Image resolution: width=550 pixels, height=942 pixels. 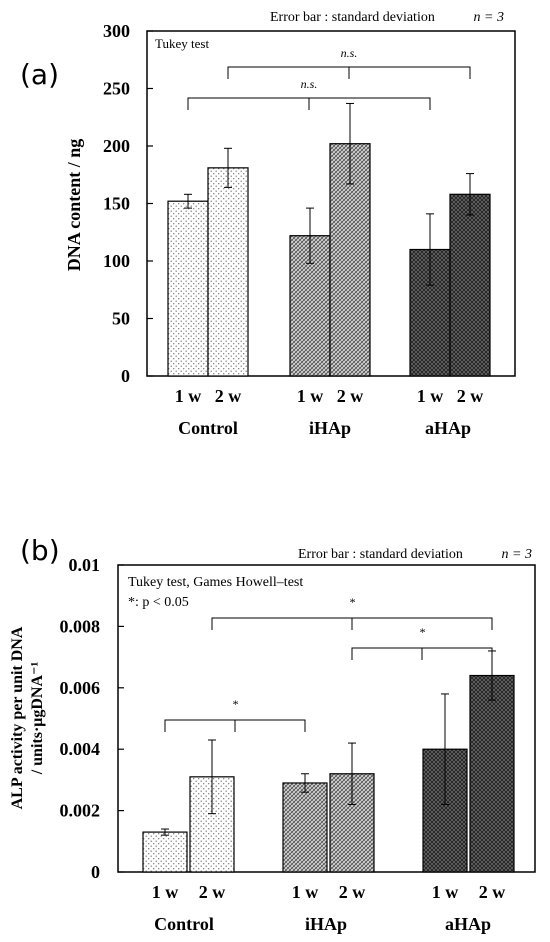 What do you see at coordinates (212, 892) in the screenshot?
I see `panel-b-category-label-1: 2 w` at bounding box center [212, 892].